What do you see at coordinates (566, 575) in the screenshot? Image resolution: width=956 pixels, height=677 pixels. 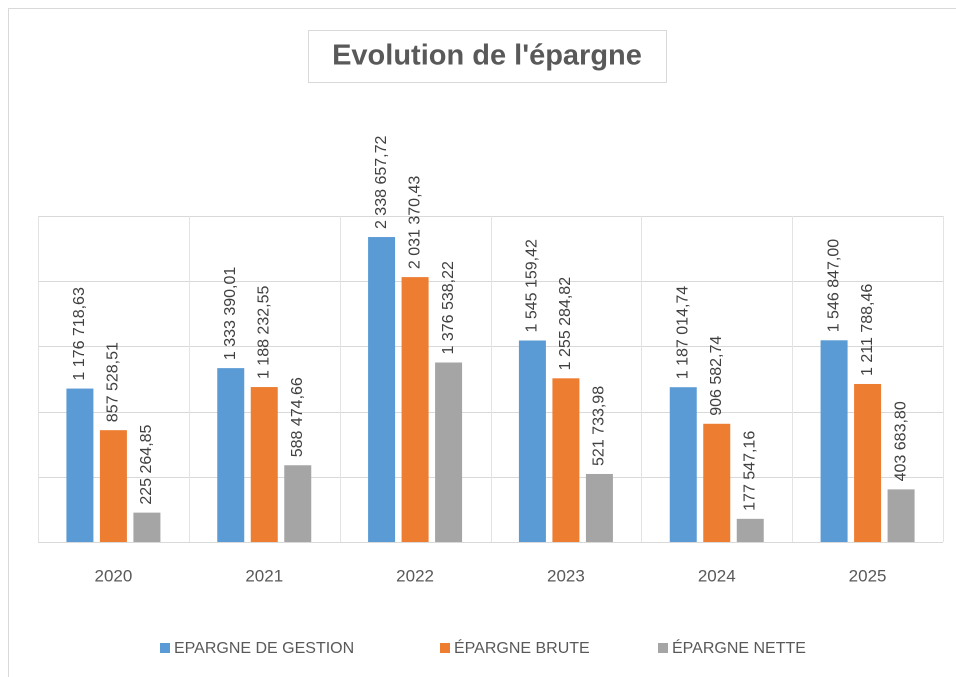 I see `x-tick-label: 2023` at bounding box center [566, 575].